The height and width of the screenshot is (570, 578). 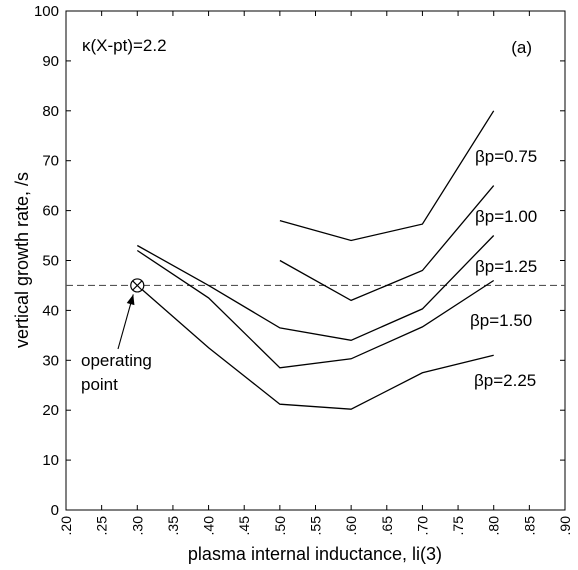 What do you see at coordinates (209, 526) in the screenshot?
I see `x-tick-label: .40` at bounding box center [209, 526].